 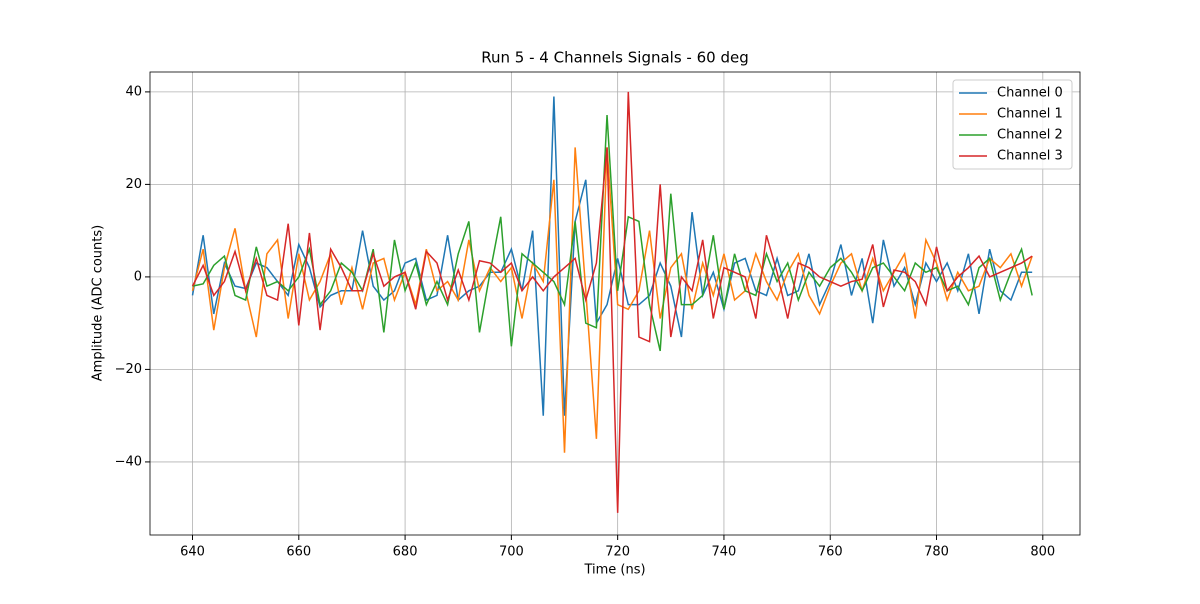 I want to click on y-tick-label: 0, so click(x=138, y=276).